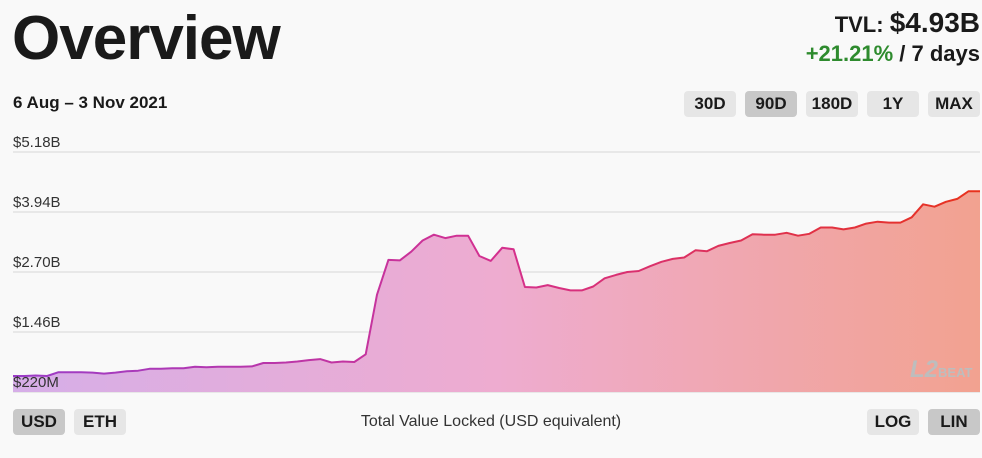 The image size is (982, 458). What do you see at coordinates (710, 104) in the screenshot?
I see `range-button-30d: 30D` at bounding box center [710, 104].